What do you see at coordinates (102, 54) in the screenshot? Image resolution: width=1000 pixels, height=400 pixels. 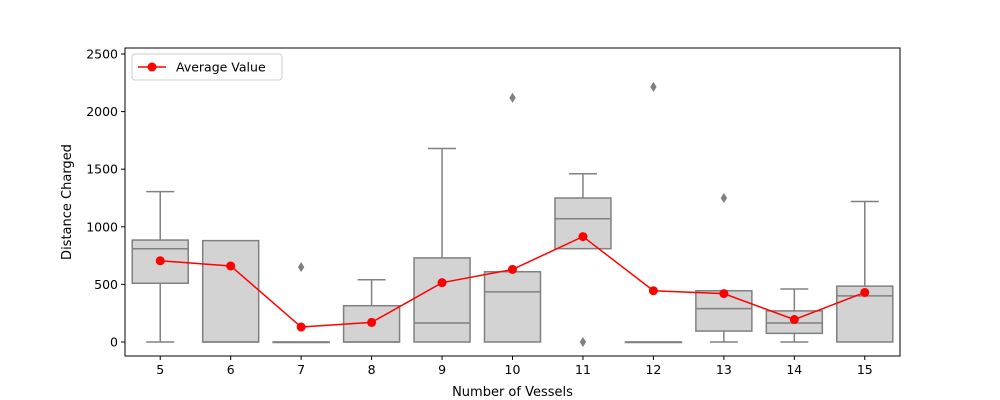 I see `y-tick-label: 2500` at bounding box center [102, 54].